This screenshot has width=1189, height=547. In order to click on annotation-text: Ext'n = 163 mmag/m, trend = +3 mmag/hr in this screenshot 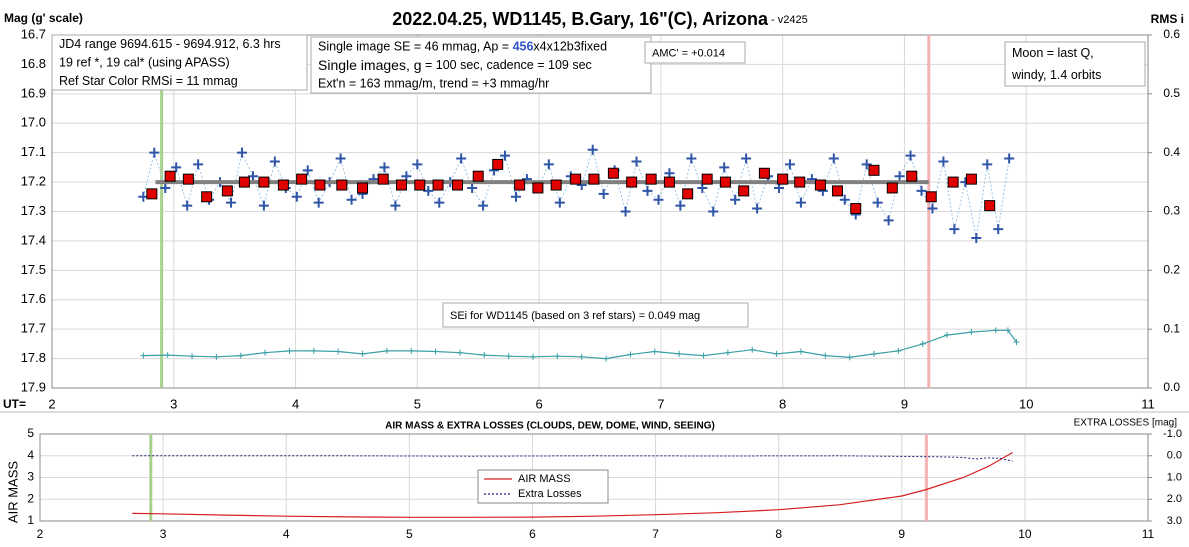, I will do `click(433, 84)`.